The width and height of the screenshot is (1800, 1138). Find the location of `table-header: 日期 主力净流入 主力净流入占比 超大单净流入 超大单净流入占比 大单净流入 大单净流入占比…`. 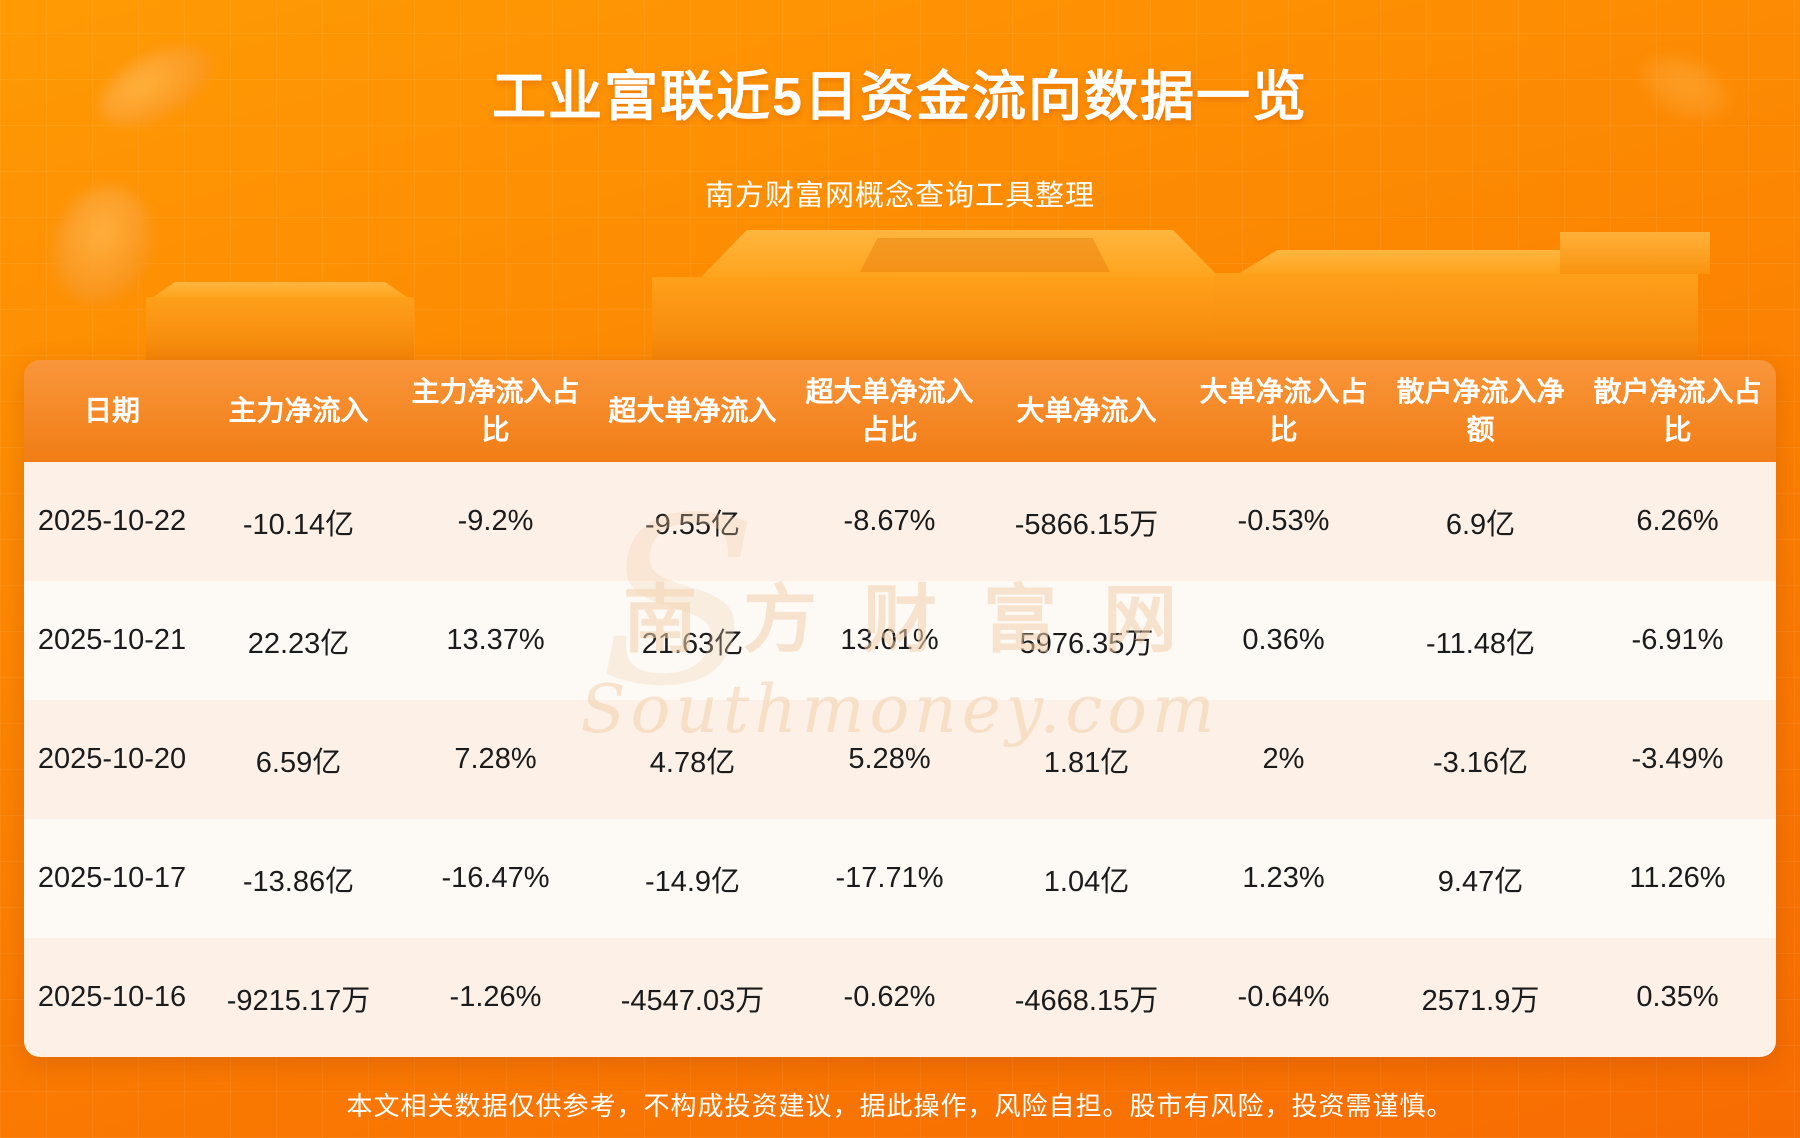

table-header: 日期 主力净流入 主力净流入占比 超大单净流入 超大单净流入占比 大单净流入 大单净流入占比… is located at coordinates (900, 411).